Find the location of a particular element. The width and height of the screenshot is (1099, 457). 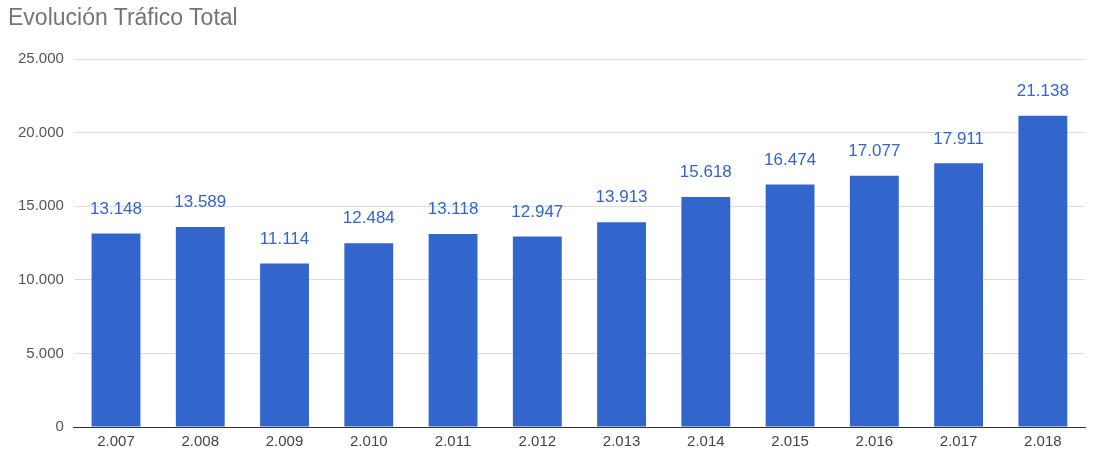

data-label: 12.947 is located at coordinates (537, 211).